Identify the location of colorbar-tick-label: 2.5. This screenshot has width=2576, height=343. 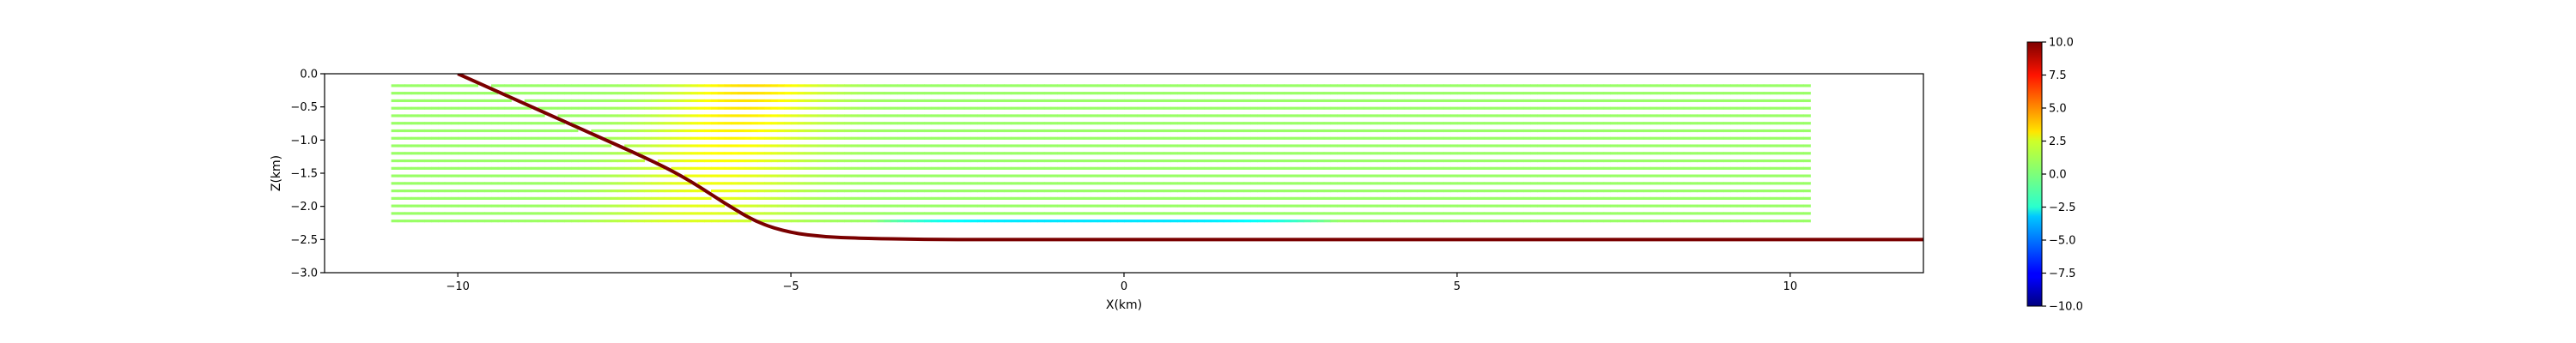
(2058, 142).